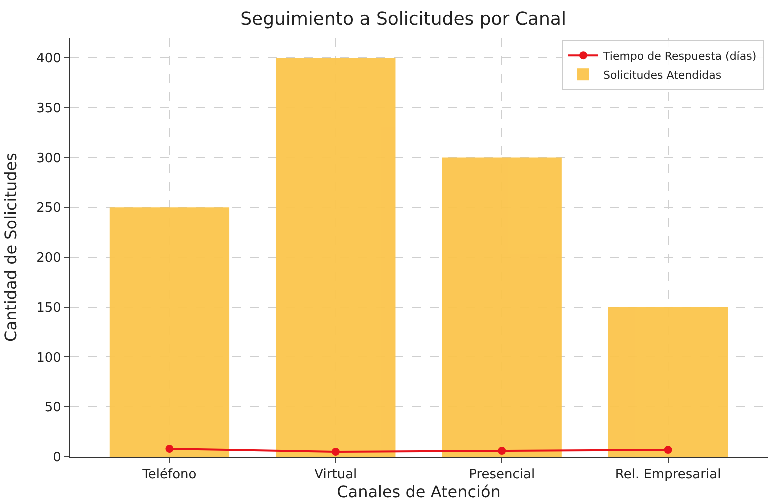  Describe the element at coordinates (53, 408) in the screenshot. I see `y-tick-label: 50` at that location.